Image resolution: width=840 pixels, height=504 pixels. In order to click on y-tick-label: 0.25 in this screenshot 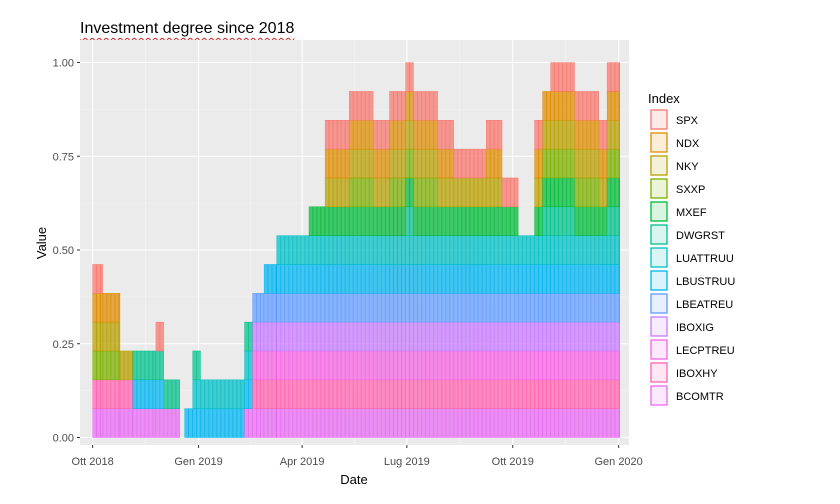, I will do `click(63, 345)`.